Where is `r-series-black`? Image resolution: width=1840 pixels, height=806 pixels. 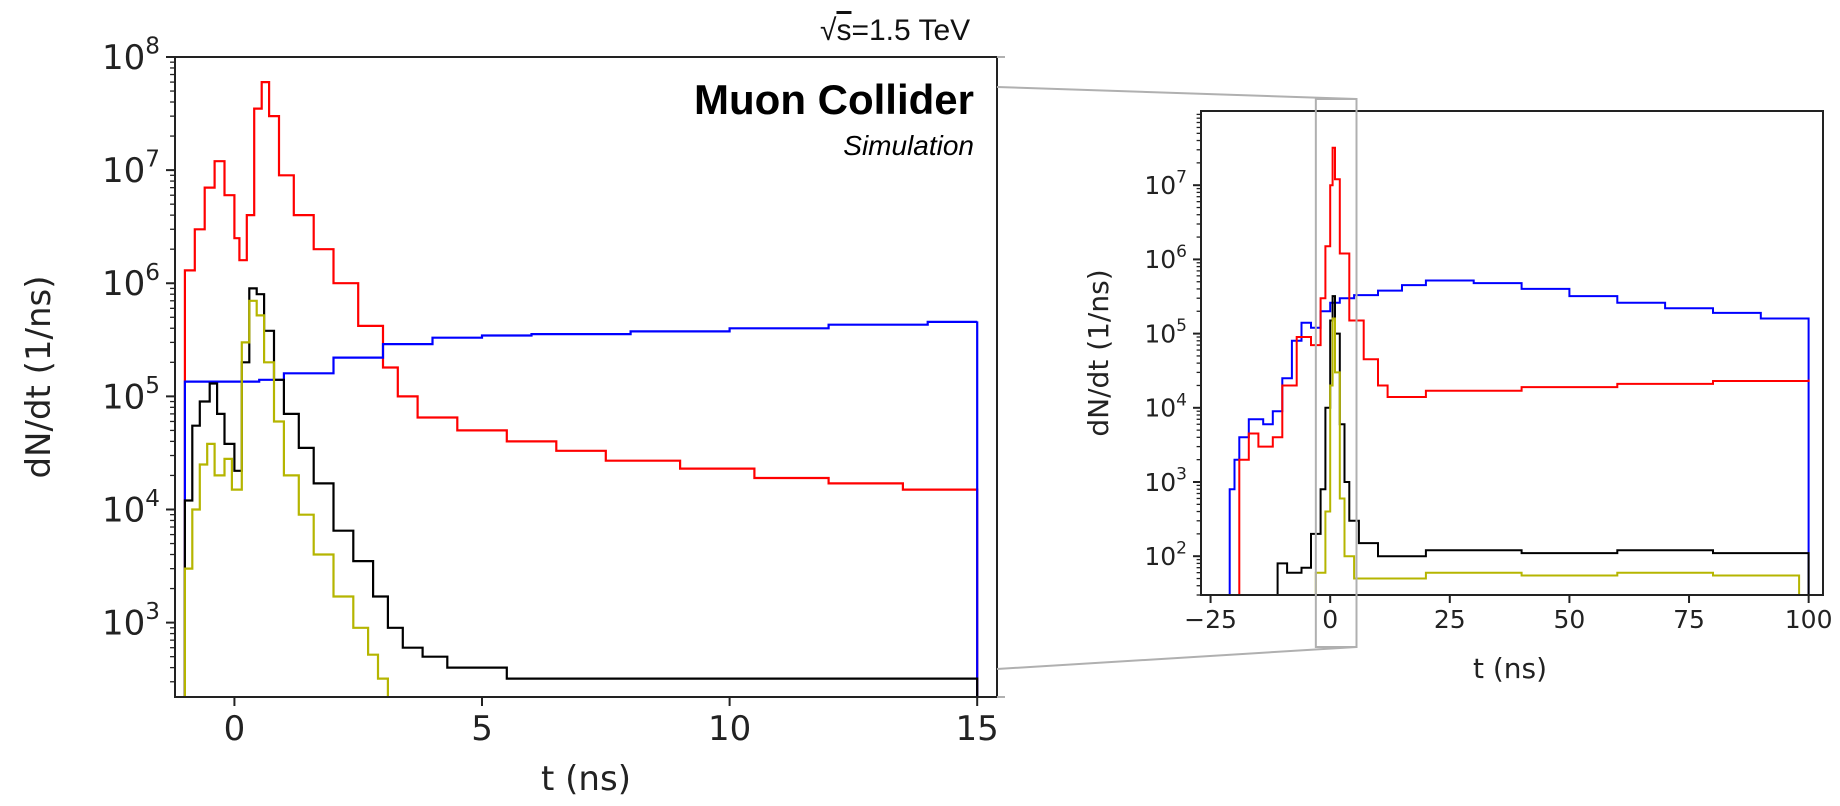
r-series-black is located at coordinates (1541, 445).